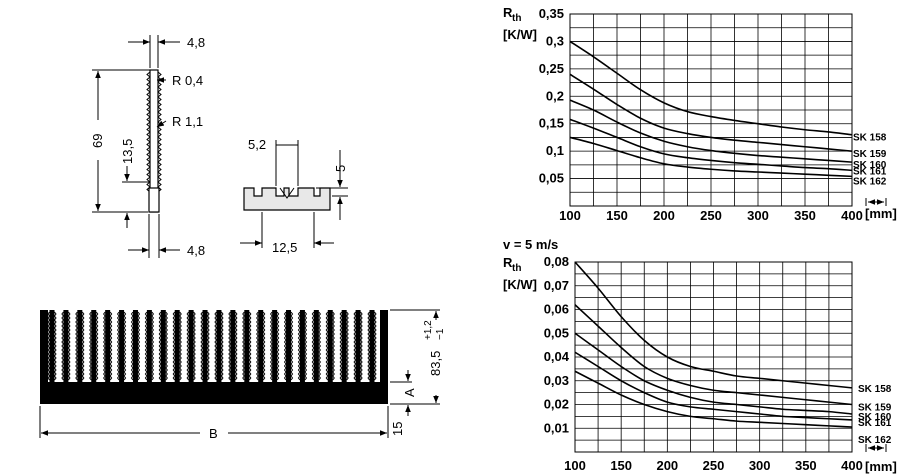  What do you see at coordinates (556, 380) in the screenshot?
I see `y-tick-label: 0,03` at bounding box center [556, 380].